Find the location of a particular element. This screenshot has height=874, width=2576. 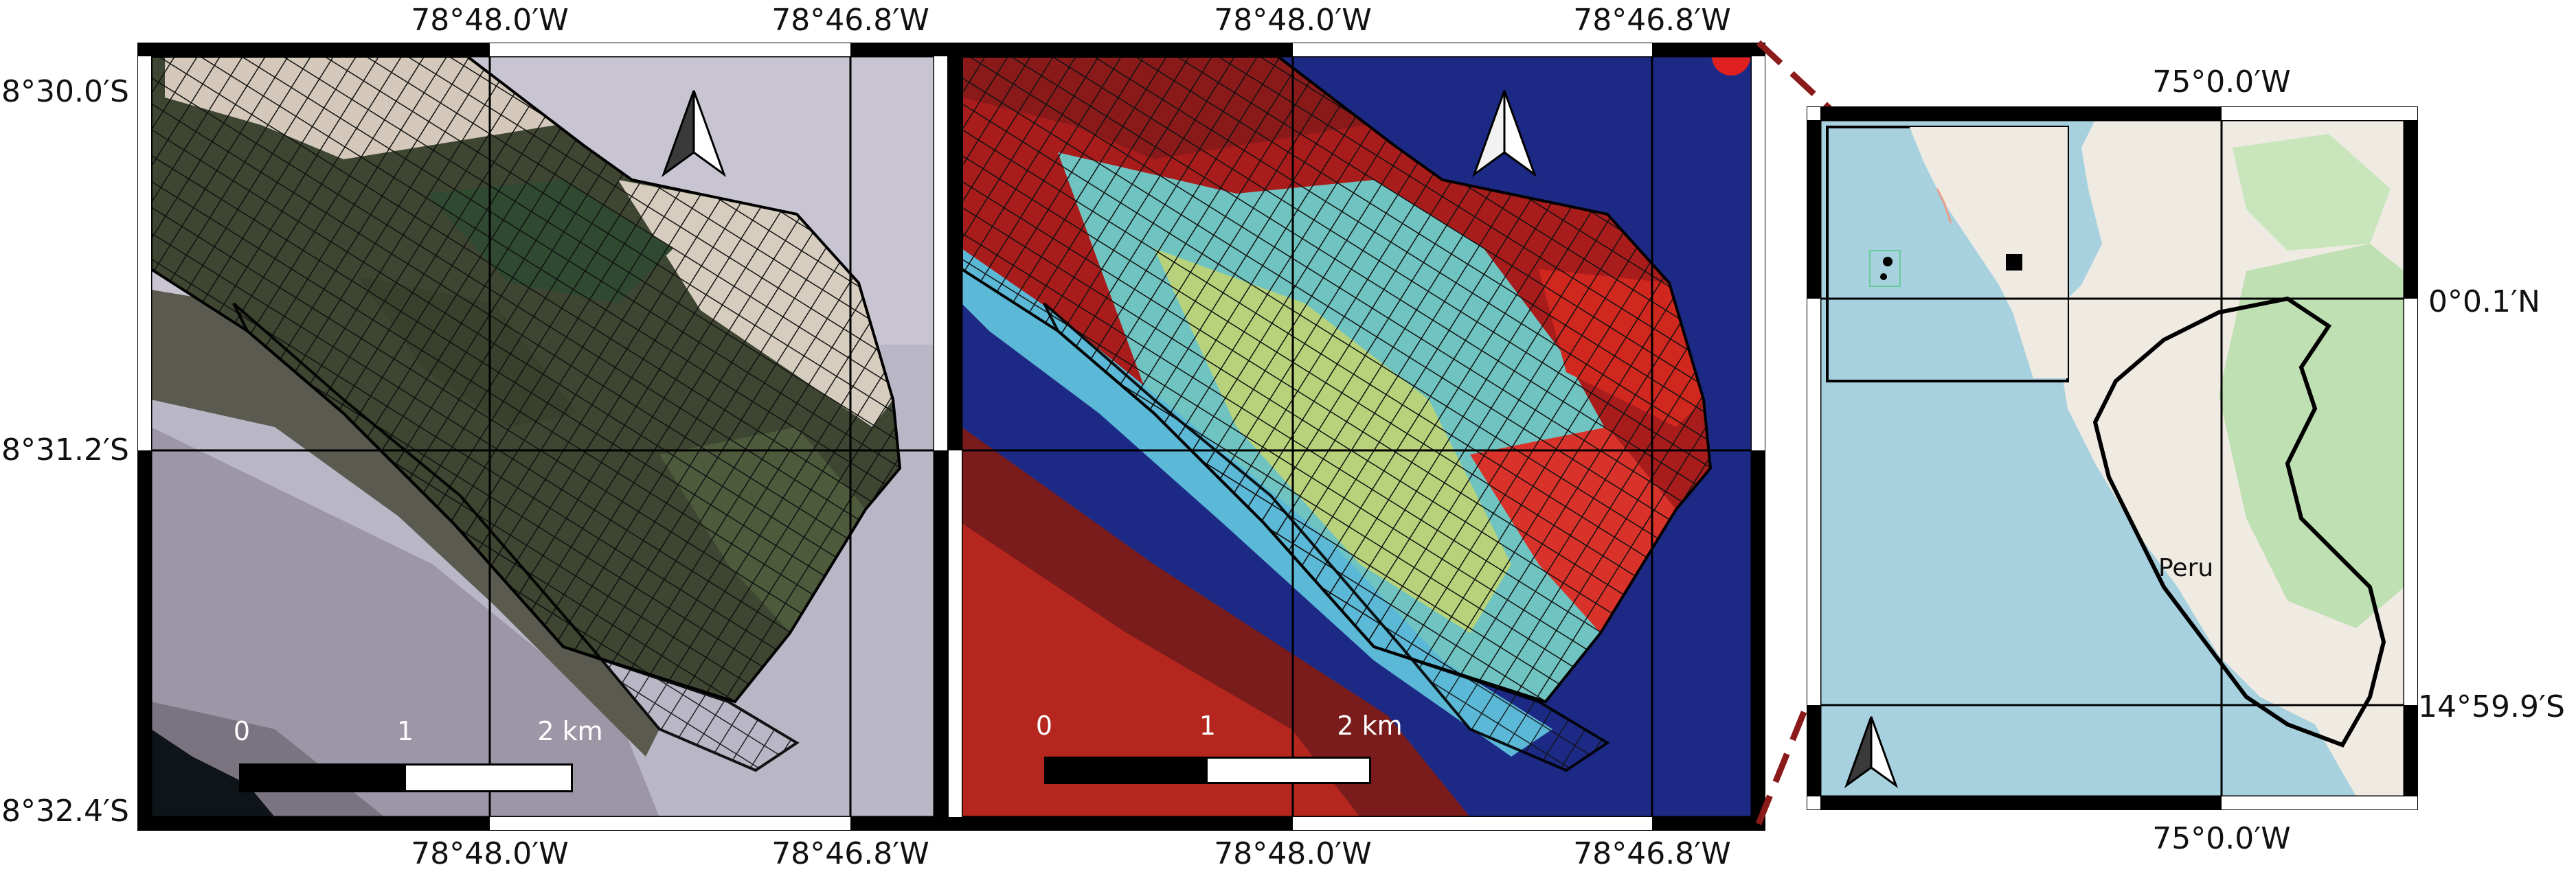

right-lat-tick-2: 14°59.9′S is located at coordinates (2491, 706).